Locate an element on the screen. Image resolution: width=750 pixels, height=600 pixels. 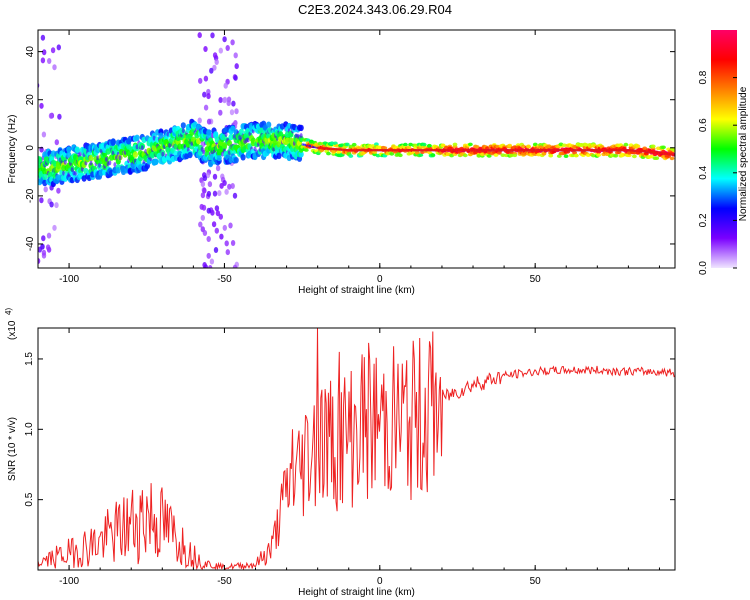
colorbar is located at coordinates (724, 149).